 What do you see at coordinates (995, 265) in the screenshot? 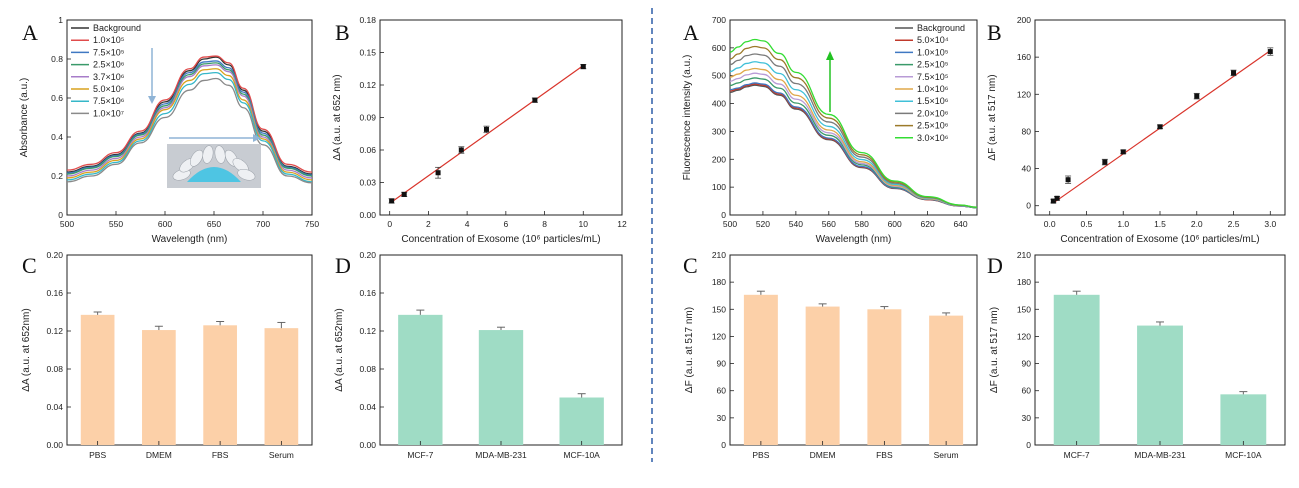
I see `panel-letter: D` at bounding box center [995, 265].